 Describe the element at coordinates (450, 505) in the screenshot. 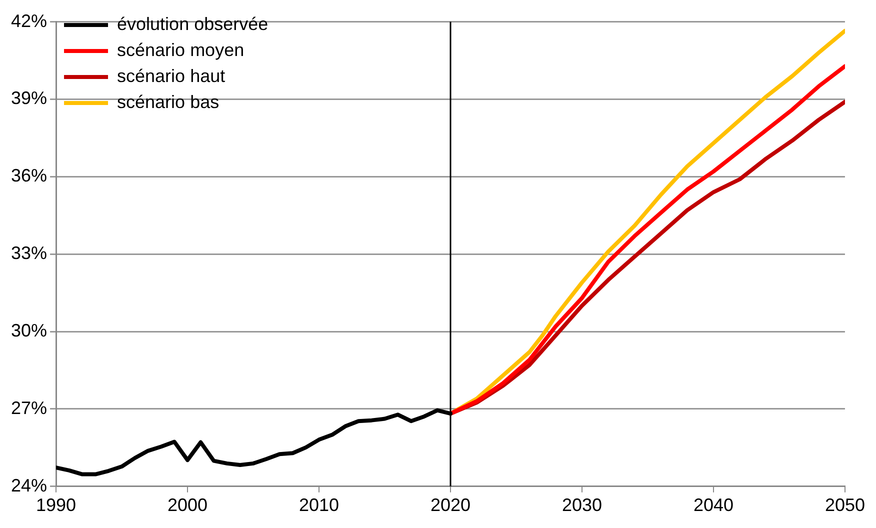

I see `x-tick-label: 2020` at that location.